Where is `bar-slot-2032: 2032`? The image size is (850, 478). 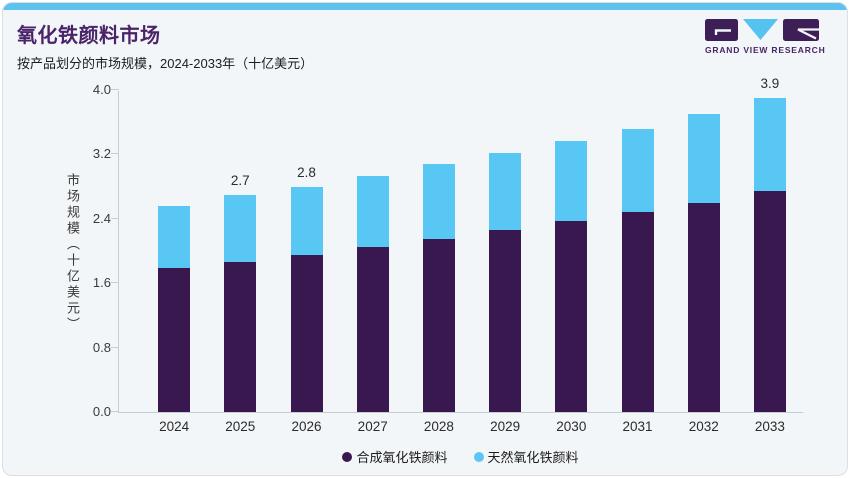
bar-slot-2032: 2032 is located at coordinates (704, 274).